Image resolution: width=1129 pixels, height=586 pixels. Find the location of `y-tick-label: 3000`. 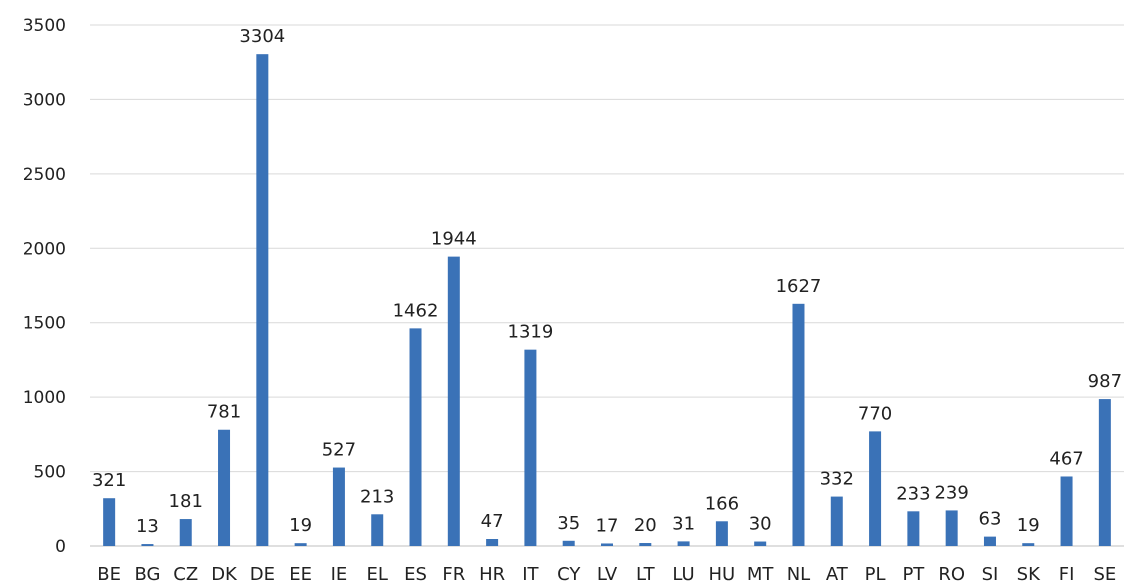

y-tick-label: 3000 is located at coordinates (44, 100).